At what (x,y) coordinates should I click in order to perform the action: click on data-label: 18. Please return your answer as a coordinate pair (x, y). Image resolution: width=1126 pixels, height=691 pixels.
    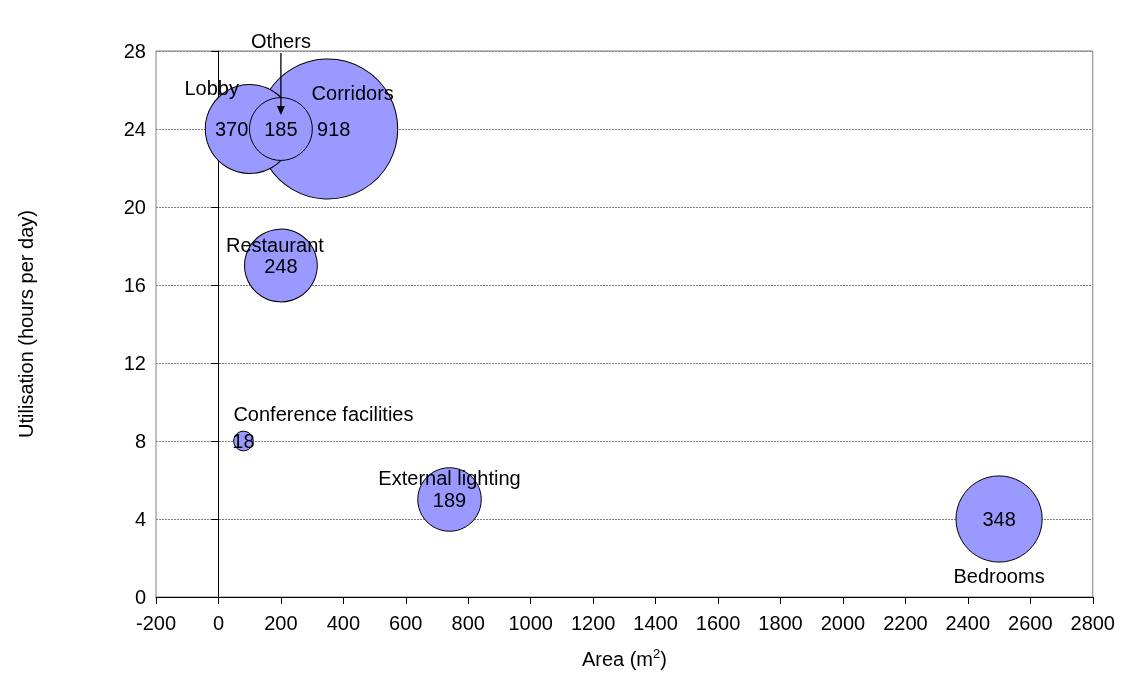
    Looking at the image, I should click on (243, 441).